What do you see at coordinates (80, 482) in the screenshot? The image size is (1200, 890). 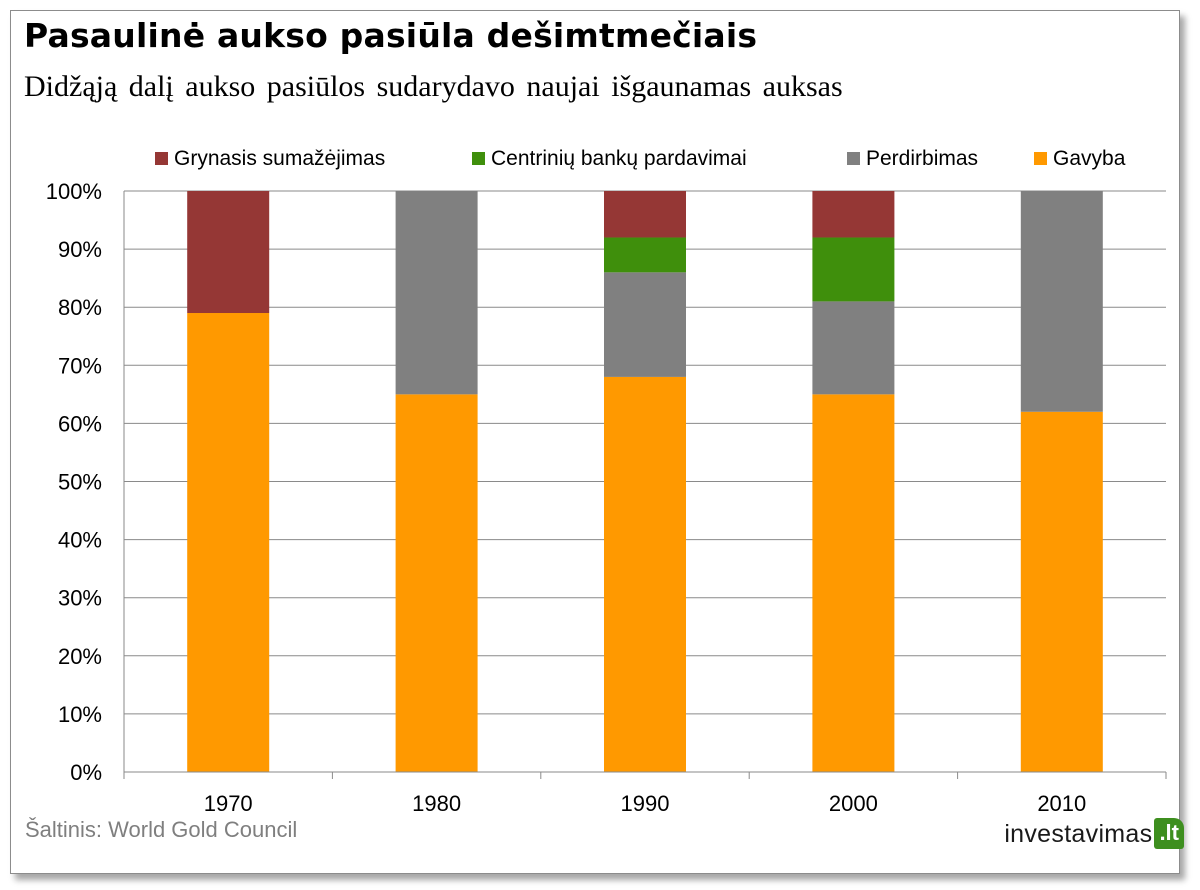 I see `y-tick-label: 50%` at bounding box center [80, 482].